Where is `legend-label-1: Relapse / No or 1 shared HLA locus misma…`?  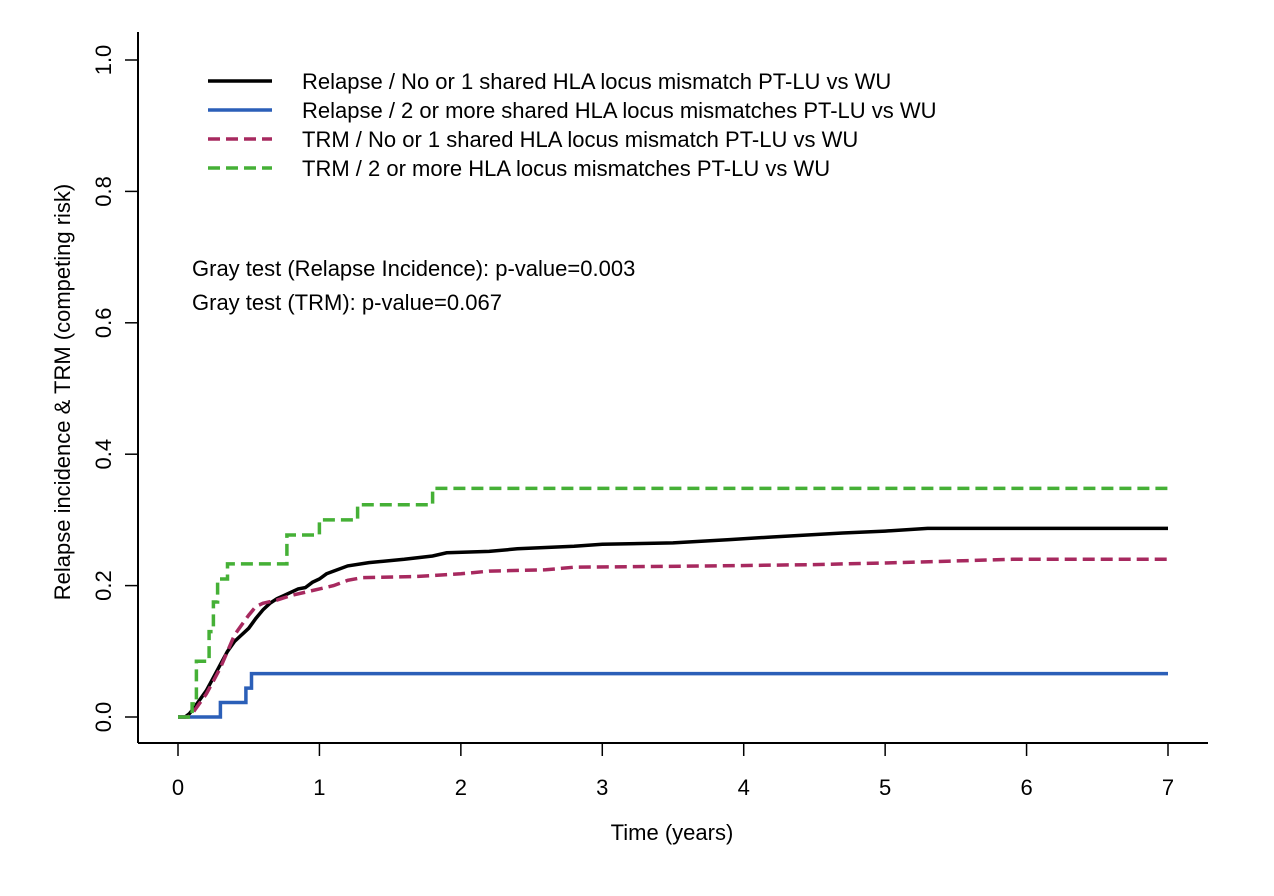
legend-label-1: Relapse / No or 1 shared HLA locus misma… is located at coordinates (596, 81).